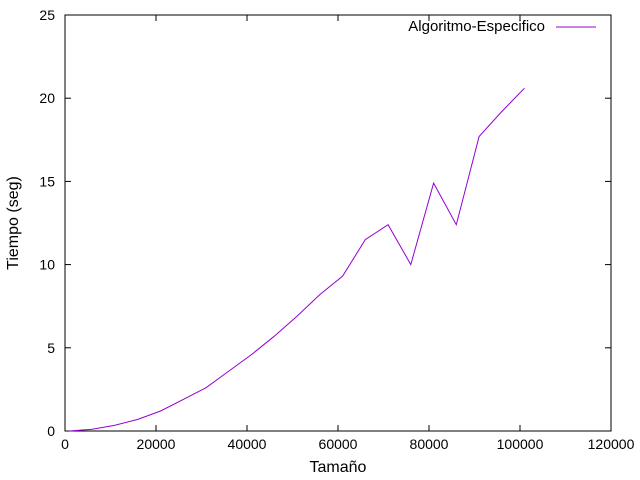 The width and height of the screenshot is (640, 480). I want to click on y-tick-label: 25, so click(47, 15).